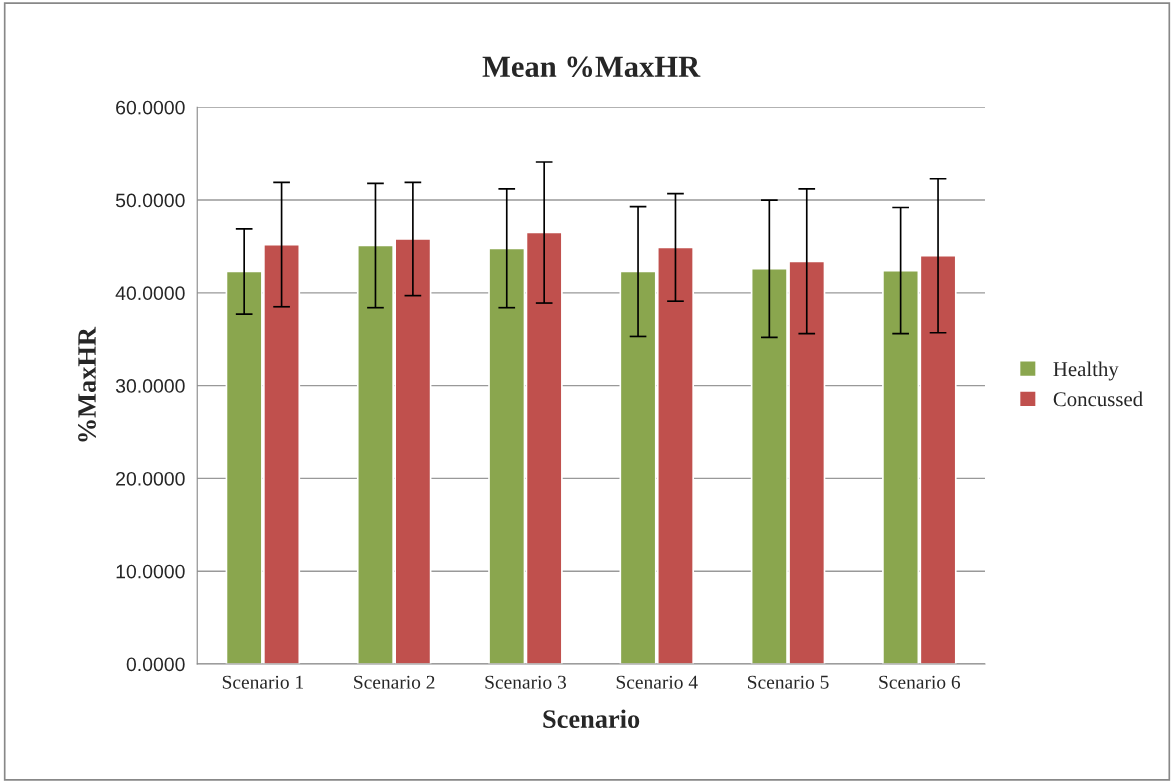 The image size is (1174, 783). What do you see at coordinates (1086, 371) in the screenshot?
I see `legend-label: Healthy` at bounding box center [1086, 371].